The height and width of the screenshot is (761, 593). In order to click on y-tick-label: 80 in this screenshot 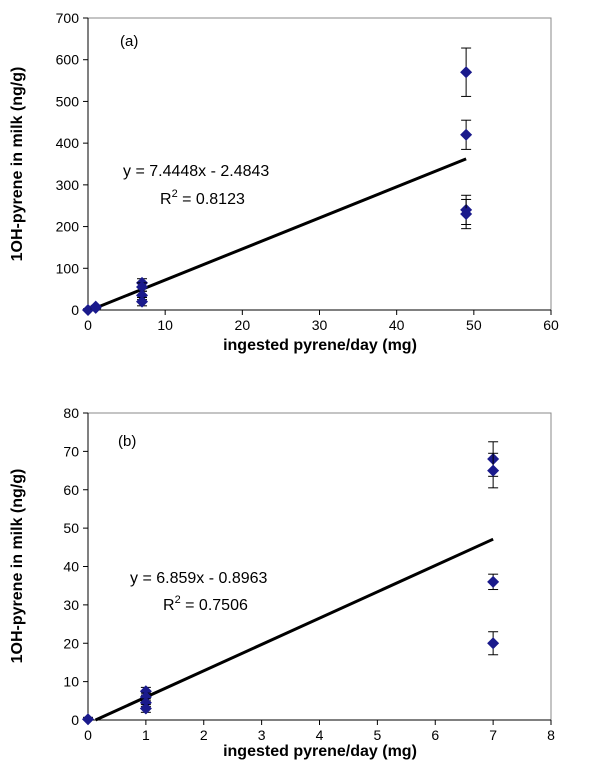, I will do `click(71, 413)`.